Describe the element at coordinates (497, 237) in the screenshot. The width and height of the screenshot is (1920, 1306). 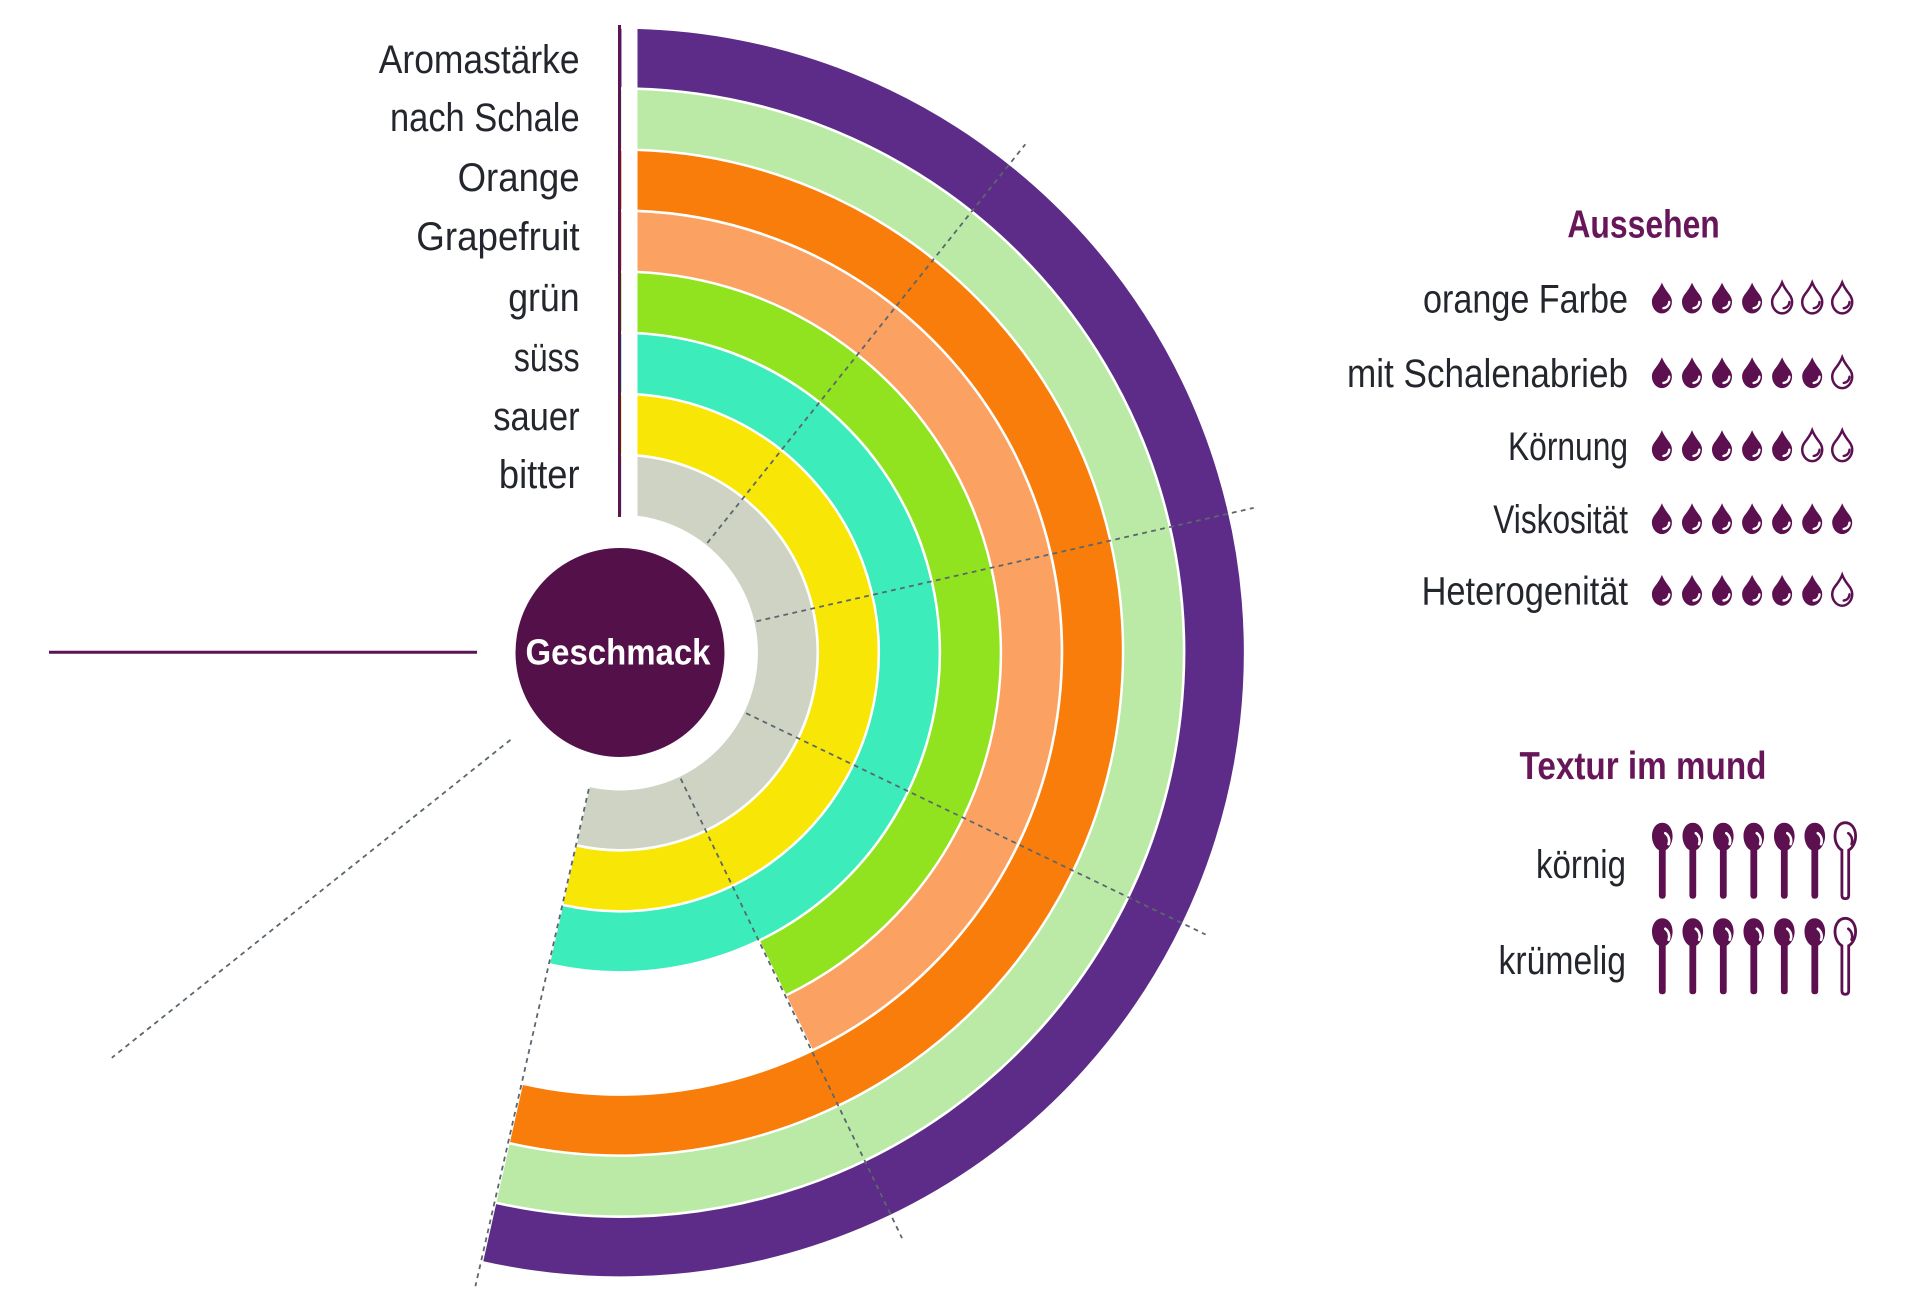
I see `svg-text: Grapefruit` at that location.